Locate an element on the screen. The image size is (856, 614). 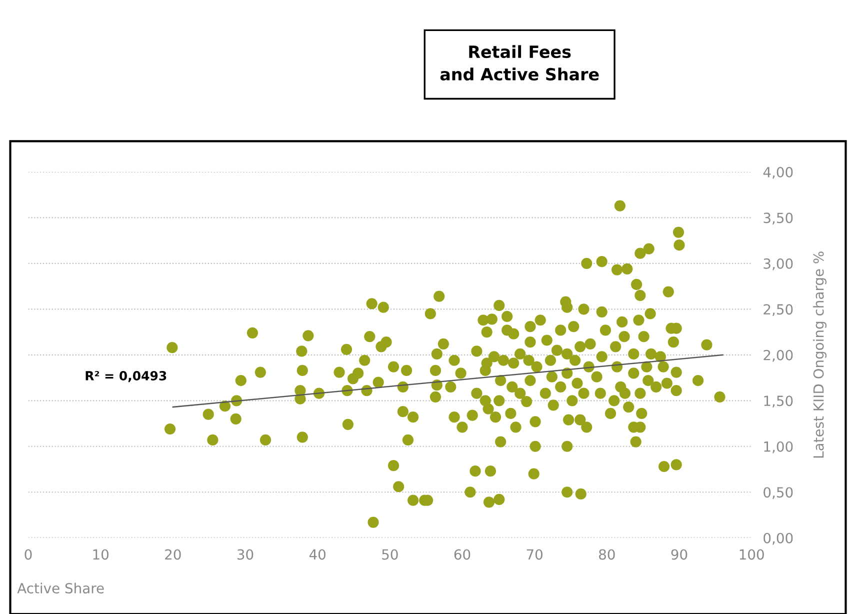
y-tick-label: 3,00 is located at coordinates (778, 264).